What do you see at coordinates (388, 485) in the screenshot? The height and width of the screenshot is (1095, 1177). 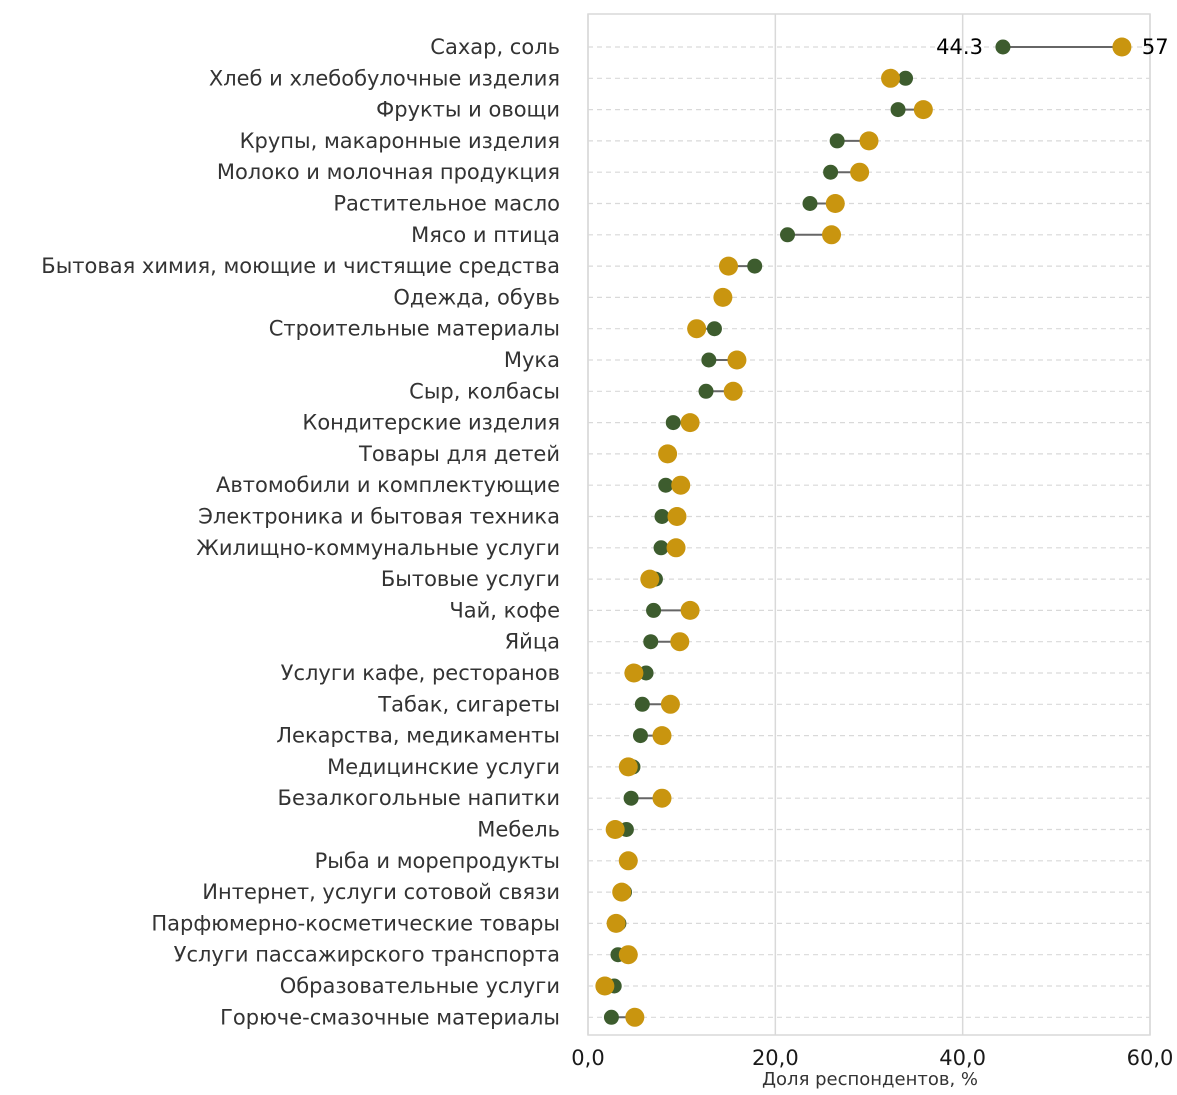 I see `category-label: Автомобили и комплектующие` at bounding box center [388, 485].